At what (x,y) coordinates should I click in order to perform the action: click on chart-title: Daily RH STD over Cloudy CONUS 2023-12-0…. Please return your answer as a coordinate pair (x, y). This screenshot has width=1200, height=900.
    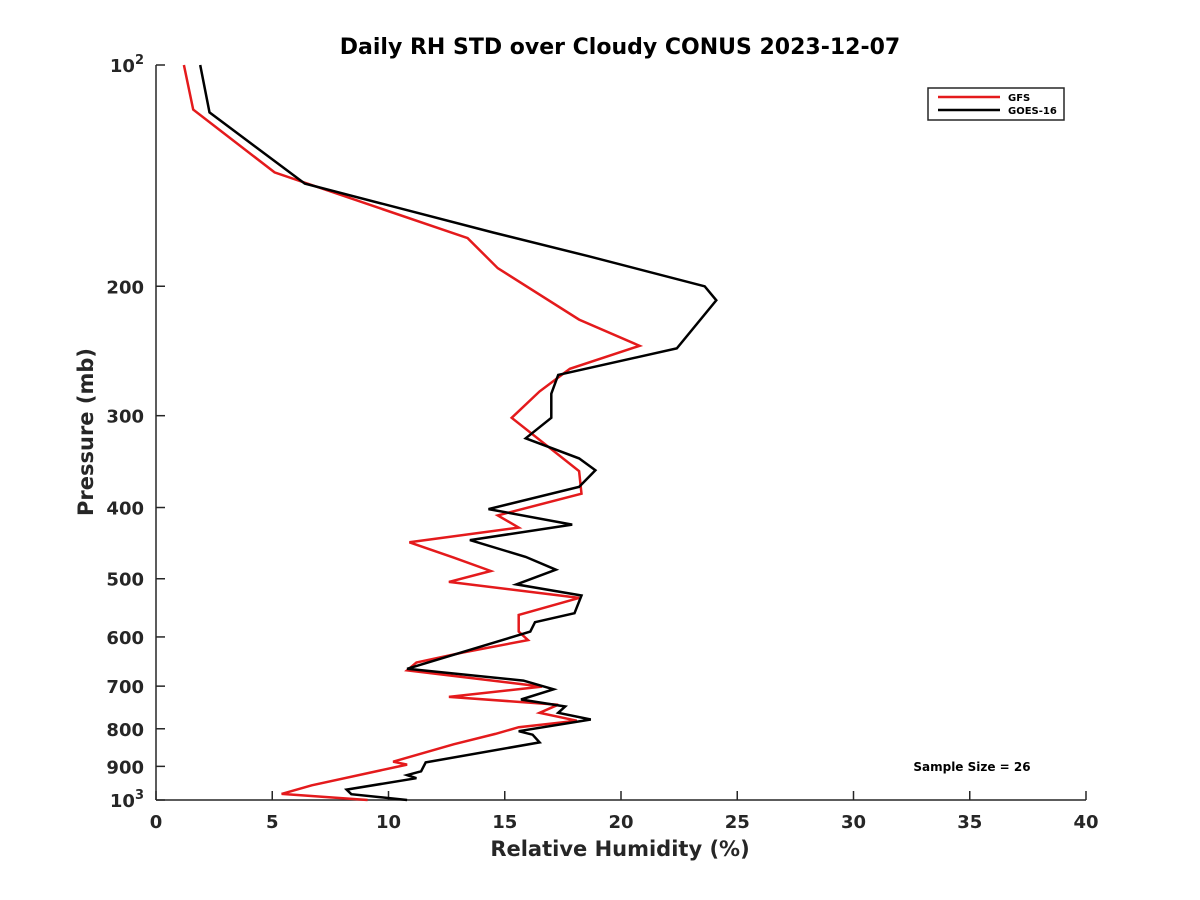
    Looking at the image, I should click on (620, 47).